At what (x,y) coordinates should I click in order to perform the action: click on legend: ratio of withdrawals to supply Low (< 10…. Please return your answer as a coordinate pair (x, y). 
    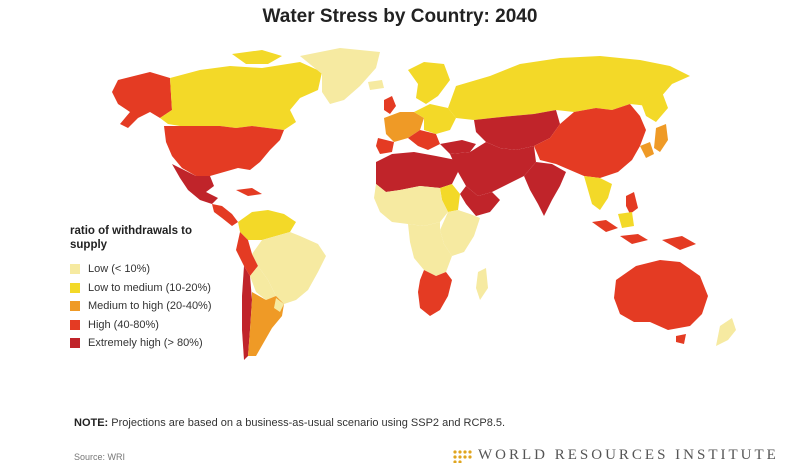
    Looking at the image, I should click on (145, 288).